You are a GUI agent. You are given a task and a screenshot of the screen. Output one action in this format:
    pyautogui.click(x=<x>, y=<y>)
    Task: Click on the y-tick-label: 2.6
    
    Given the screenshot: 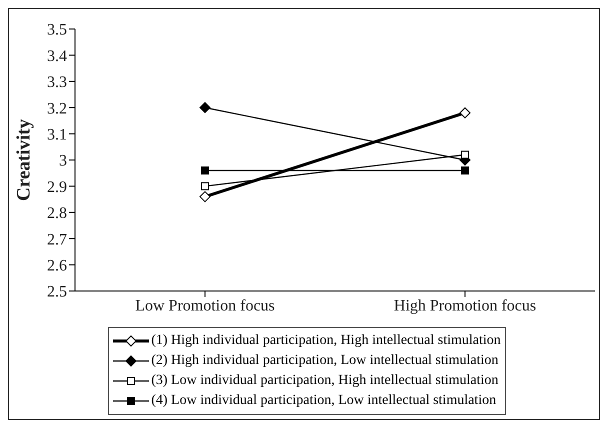 What is the action you would take?
    pyautogui.click(x=57, y=265)
    